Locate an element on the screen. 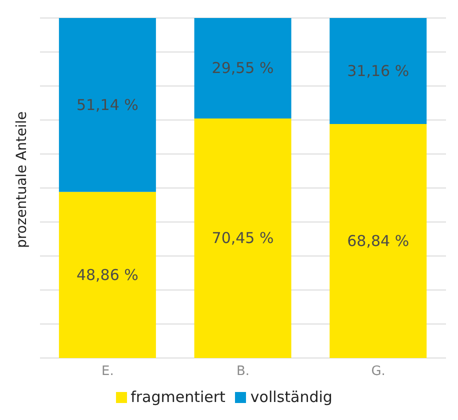 This screenshot has width=458, height=420. legend-label: vollständig is located at coordinates (291, 397).